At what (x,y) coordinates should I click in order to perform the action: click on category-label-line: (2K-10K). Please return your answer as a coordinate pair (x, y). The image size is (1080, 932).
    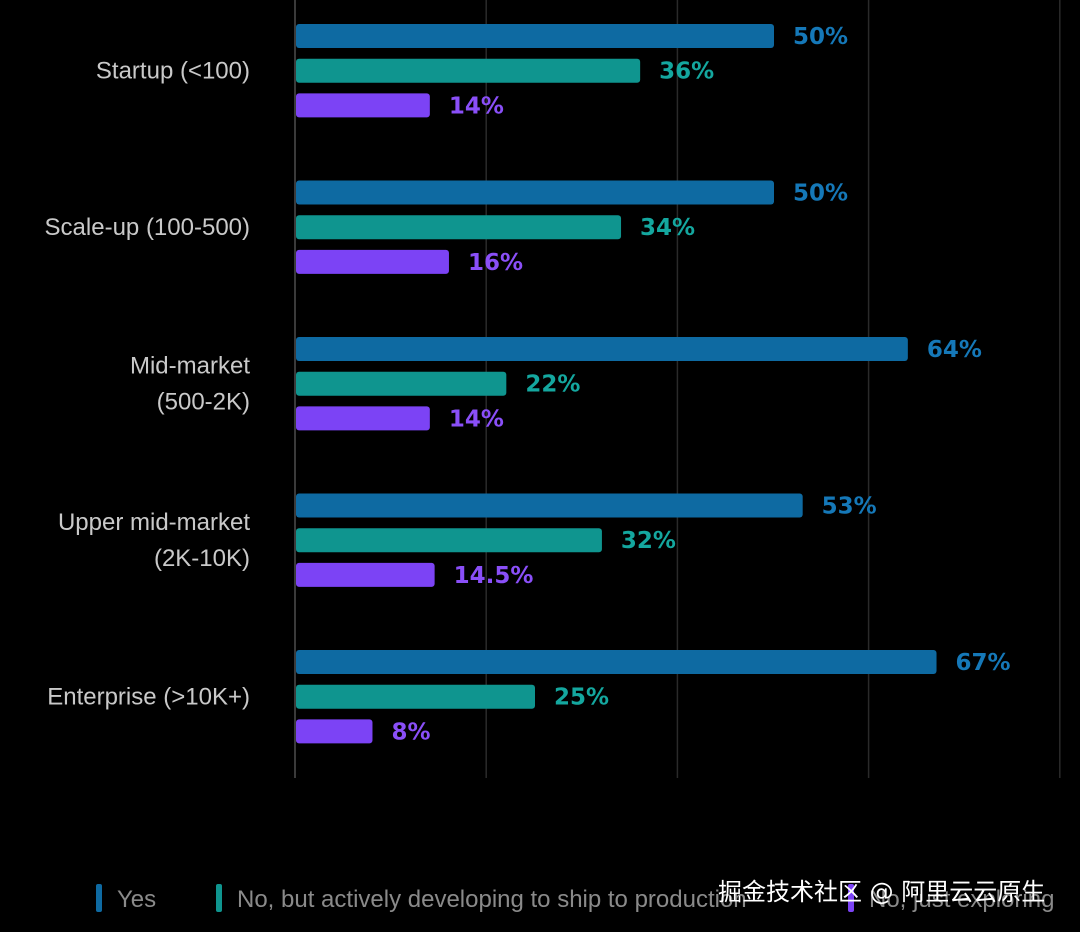
    Looking at the image, I should click on (202, 558).